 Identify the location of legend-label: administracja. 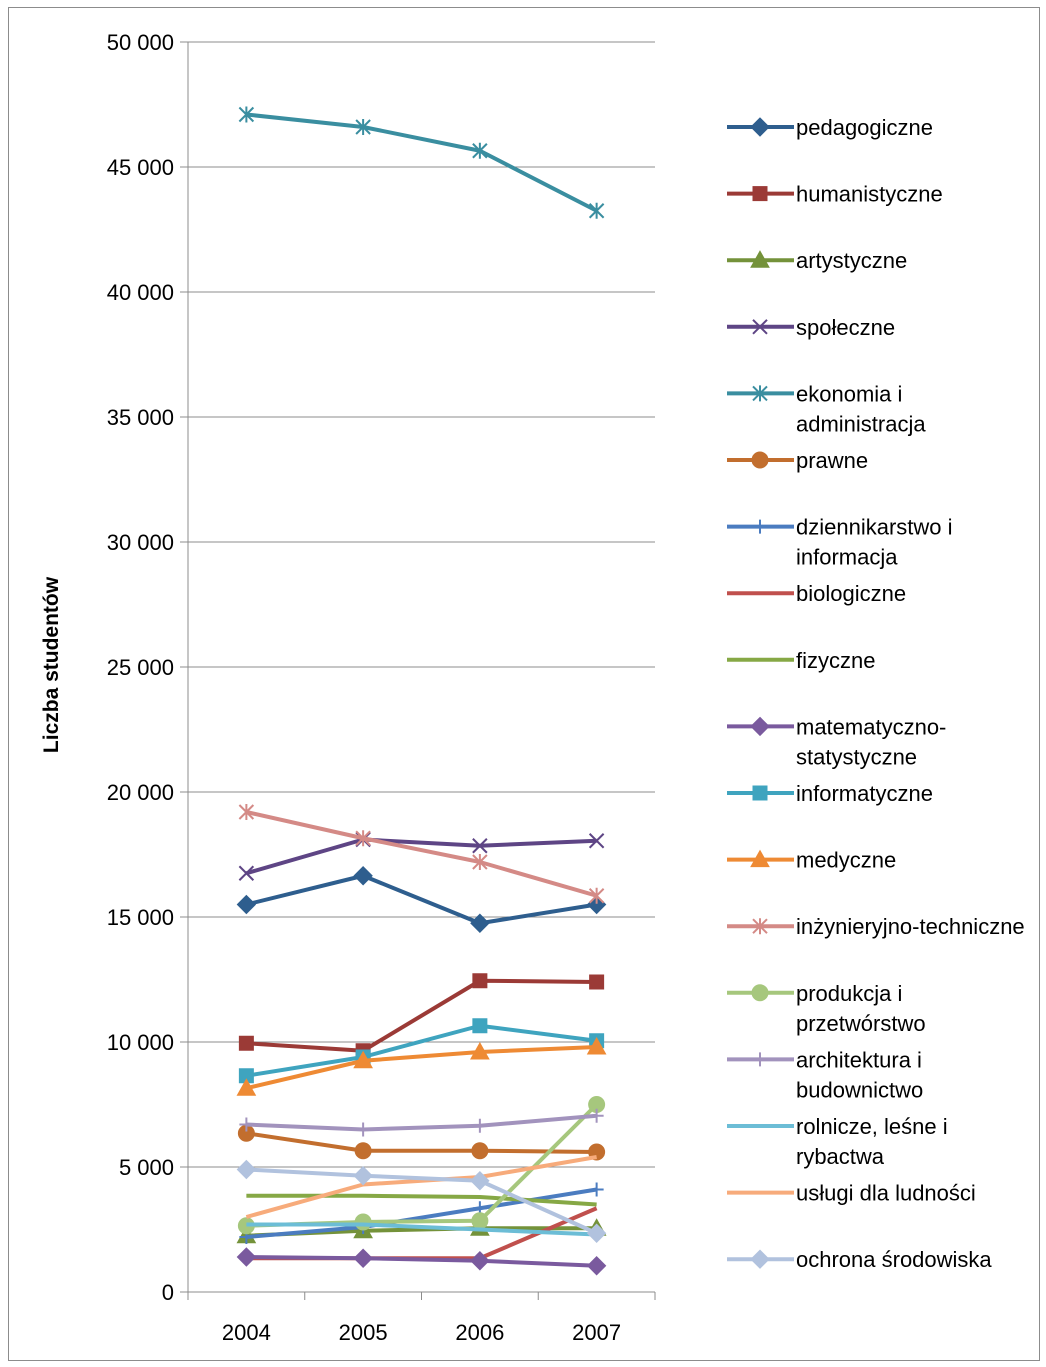
(861, 423).